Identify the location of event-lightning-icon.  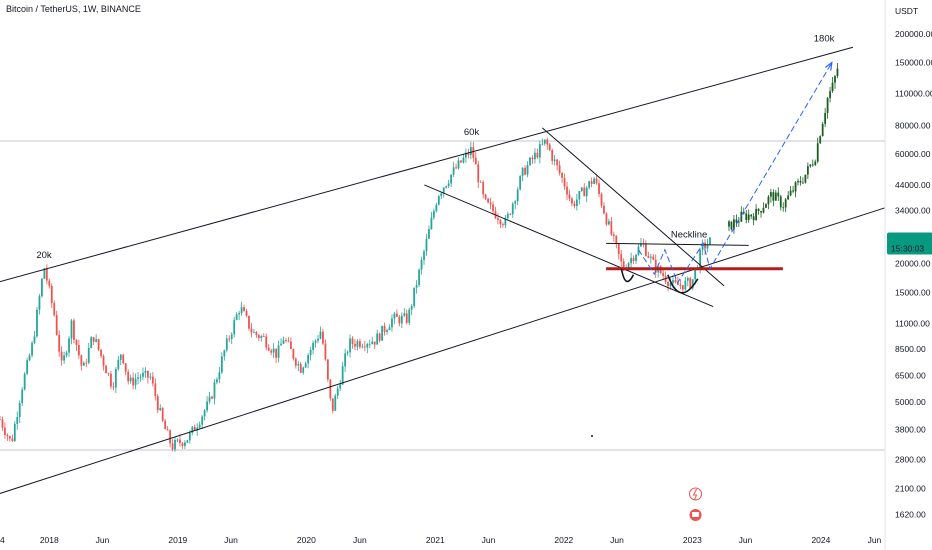
(696, 494).